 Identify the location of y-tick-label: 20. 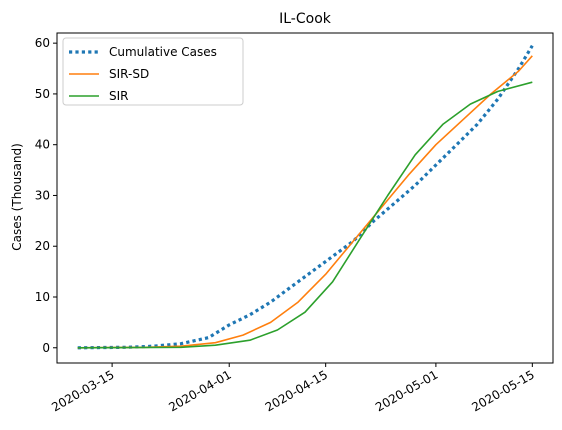
(42, 246).